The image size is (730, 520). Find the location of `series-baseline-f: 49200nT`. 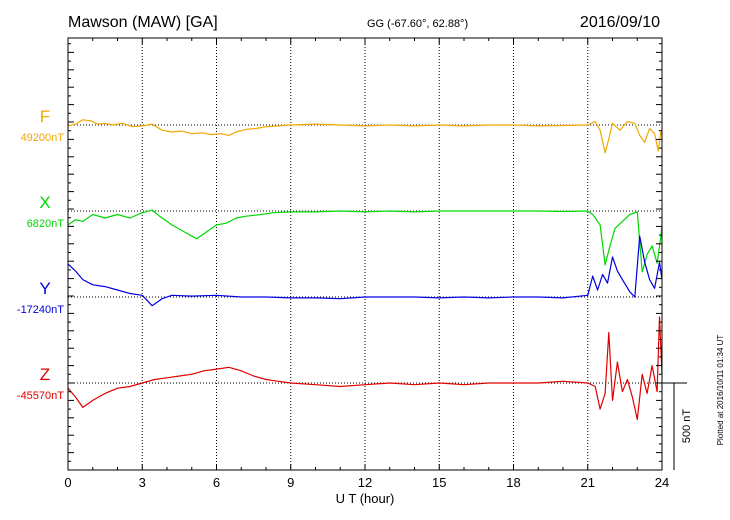

series-baseline-f: 49200nT is located at coordinates (43, 138).